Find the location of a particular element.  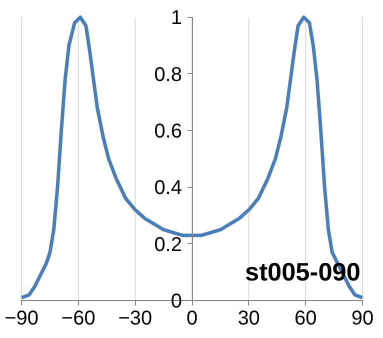

y-tick-label: 0 is located at coordinates (176, 301).